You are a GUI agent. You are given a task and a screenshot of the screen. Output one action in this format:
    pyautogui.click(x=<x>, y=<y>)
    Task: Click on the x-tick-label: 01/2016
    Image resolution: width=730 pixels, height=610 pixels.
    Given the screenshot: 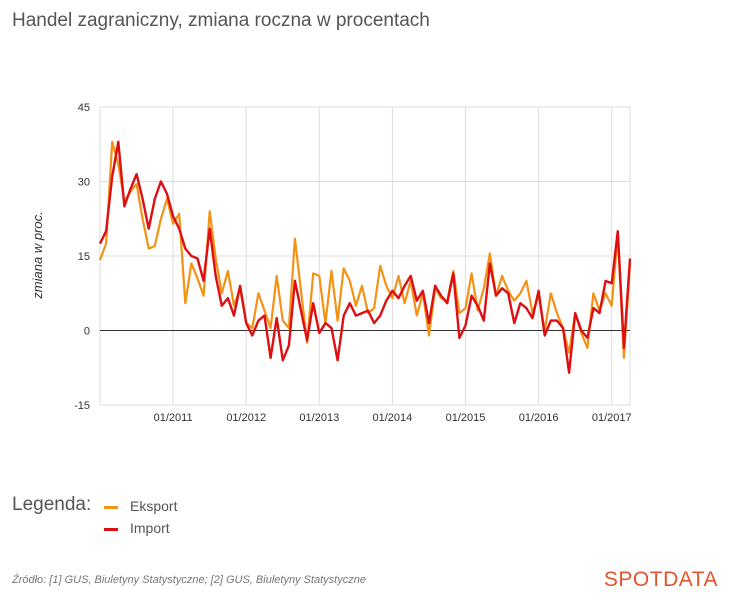 What is the action you would take?
    pyautogui.click(x=539, y=418)
    